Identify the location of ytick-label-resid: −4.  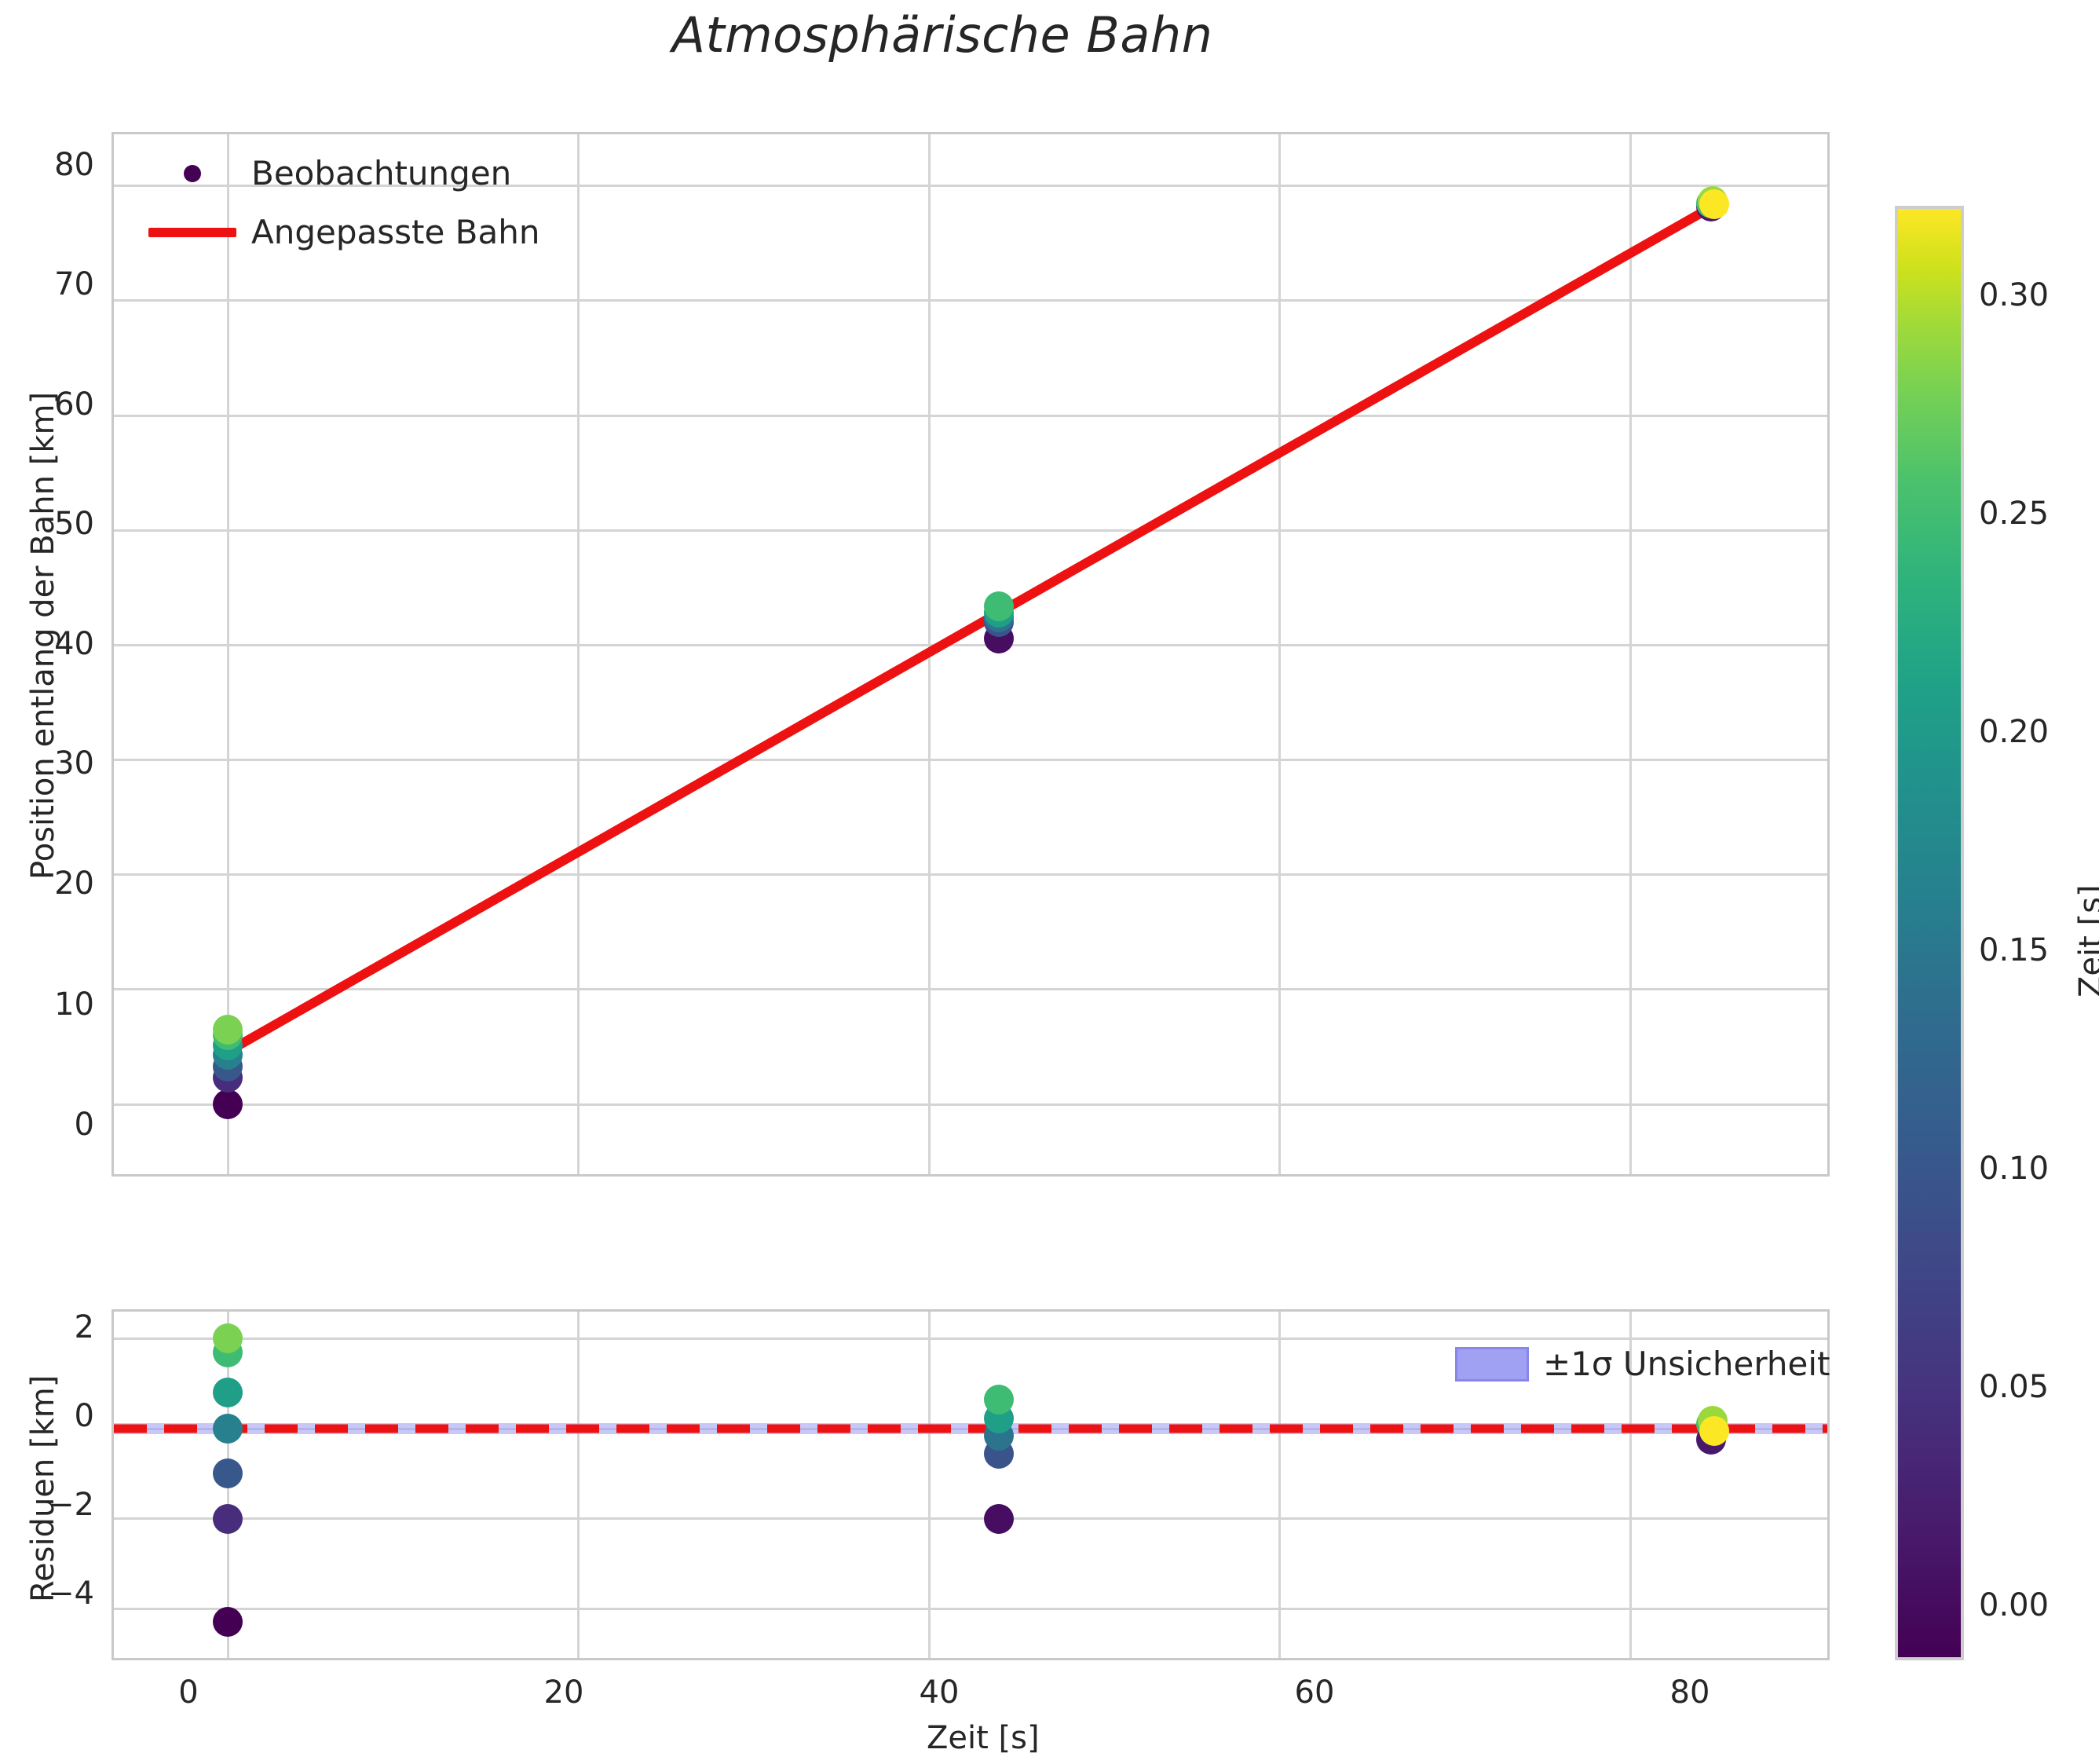
(71, 1594).